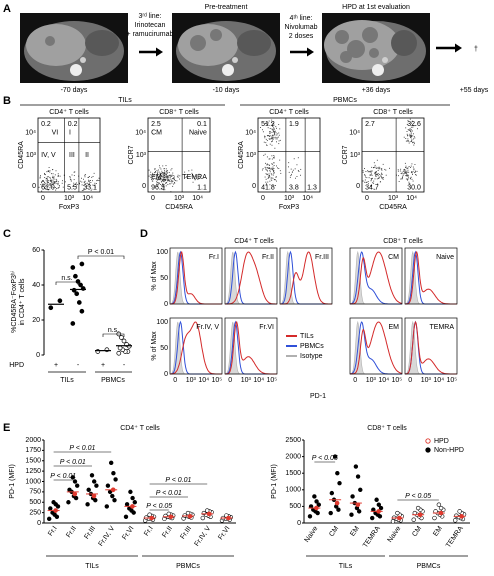  Describe the element at coordinates (476, 49) in the screenshot. I see `death-symbol: †` at that location.